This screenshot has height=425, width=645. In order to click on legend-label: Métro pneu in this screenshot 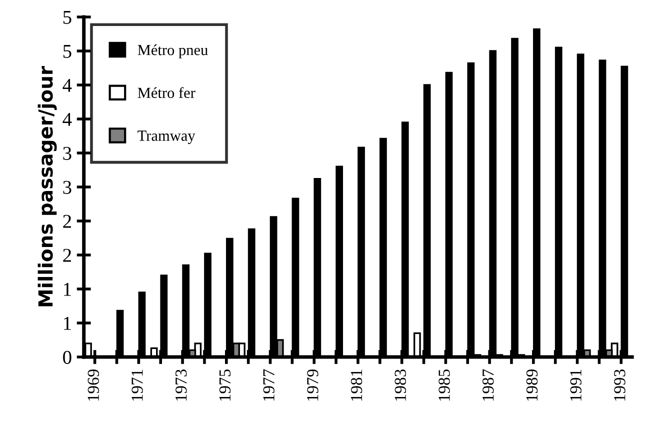, I will do `click(173, 51)`.